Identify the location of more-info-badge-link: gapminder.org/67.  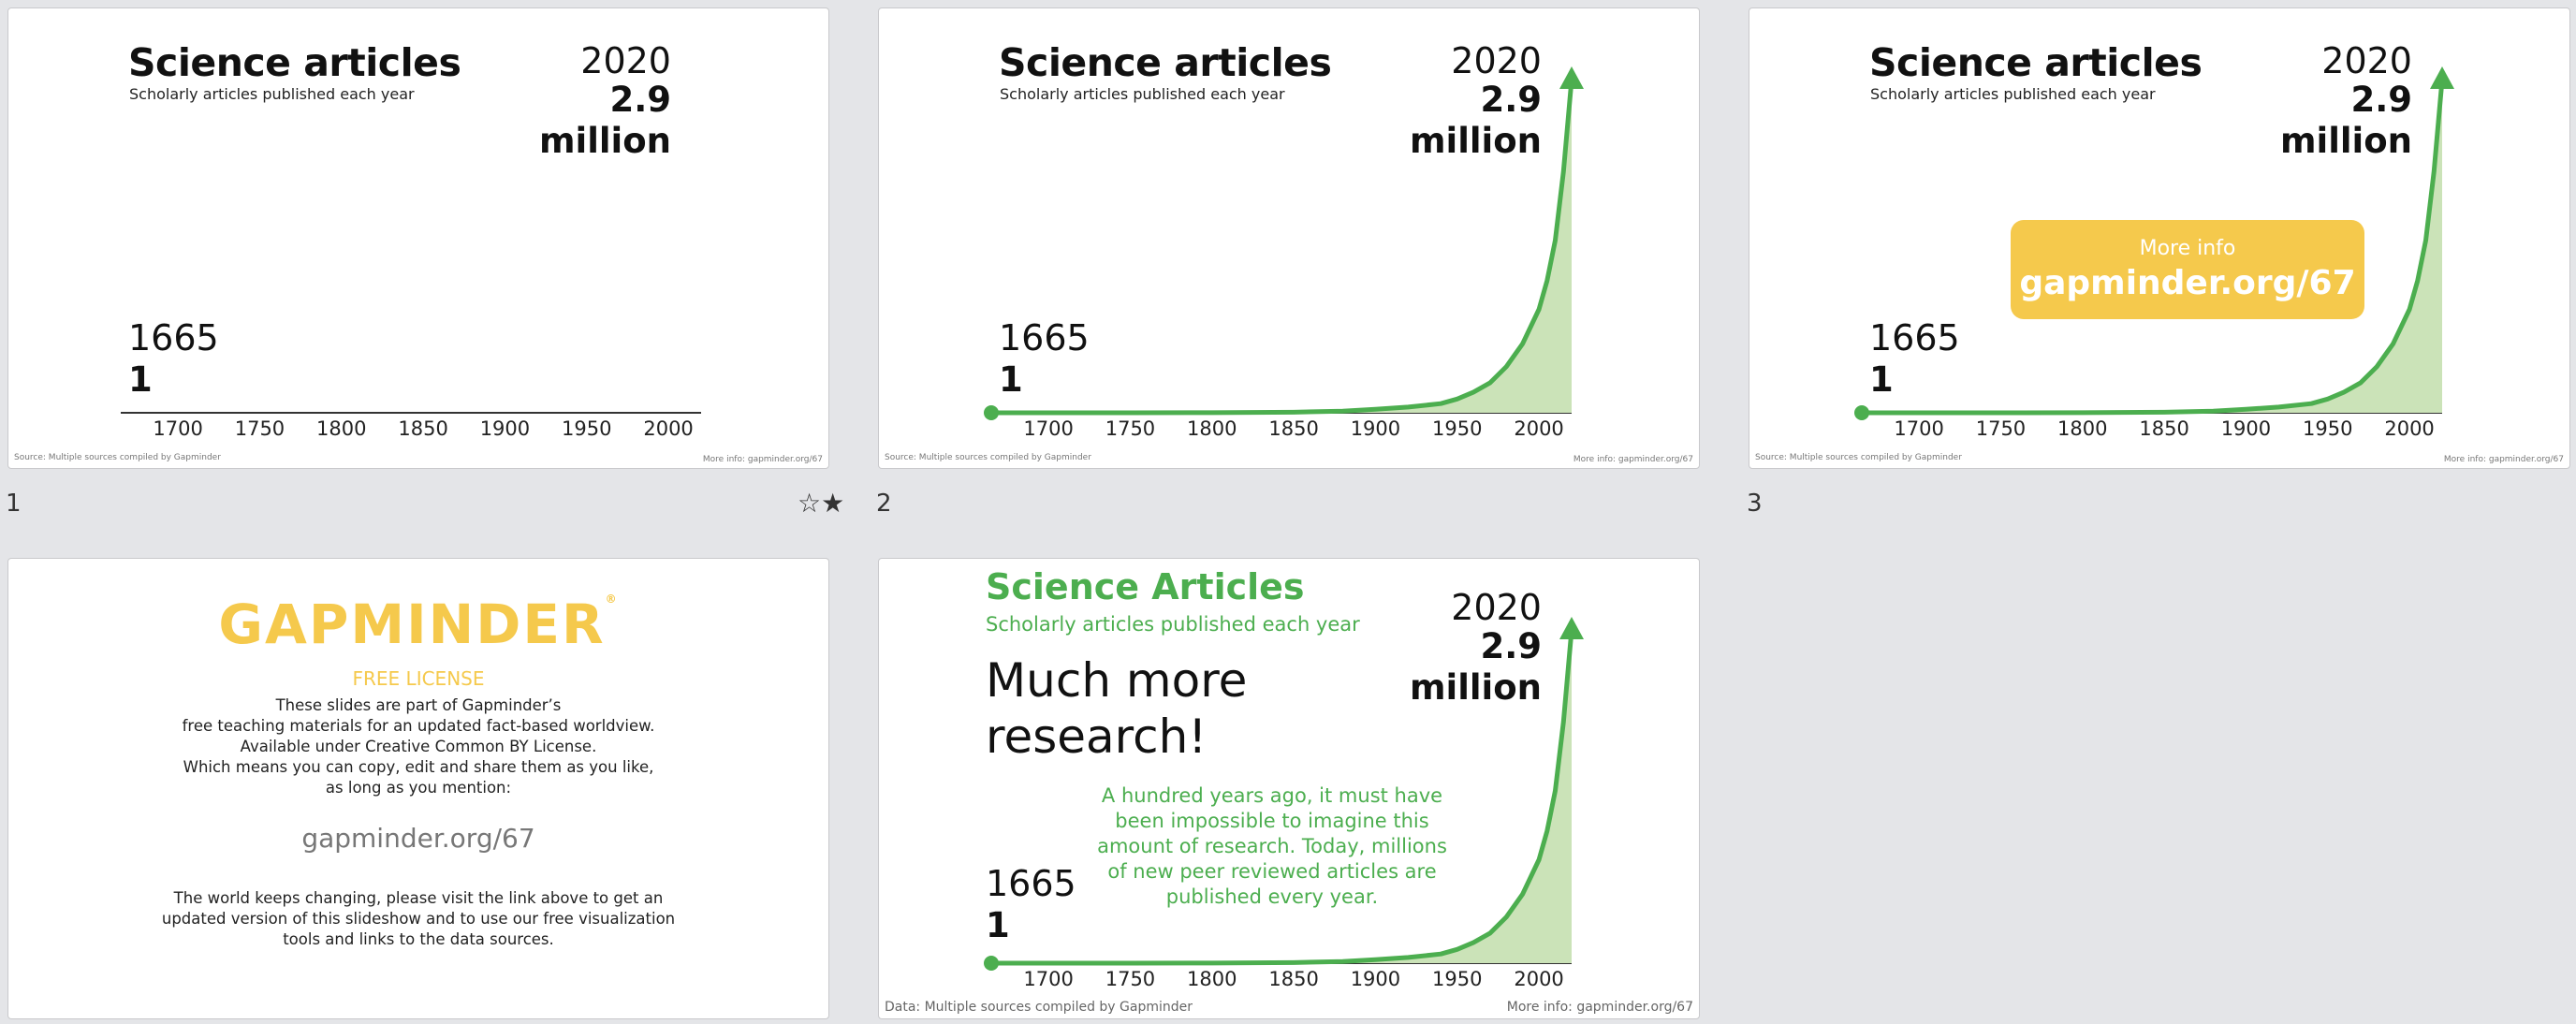
(2187, 283).